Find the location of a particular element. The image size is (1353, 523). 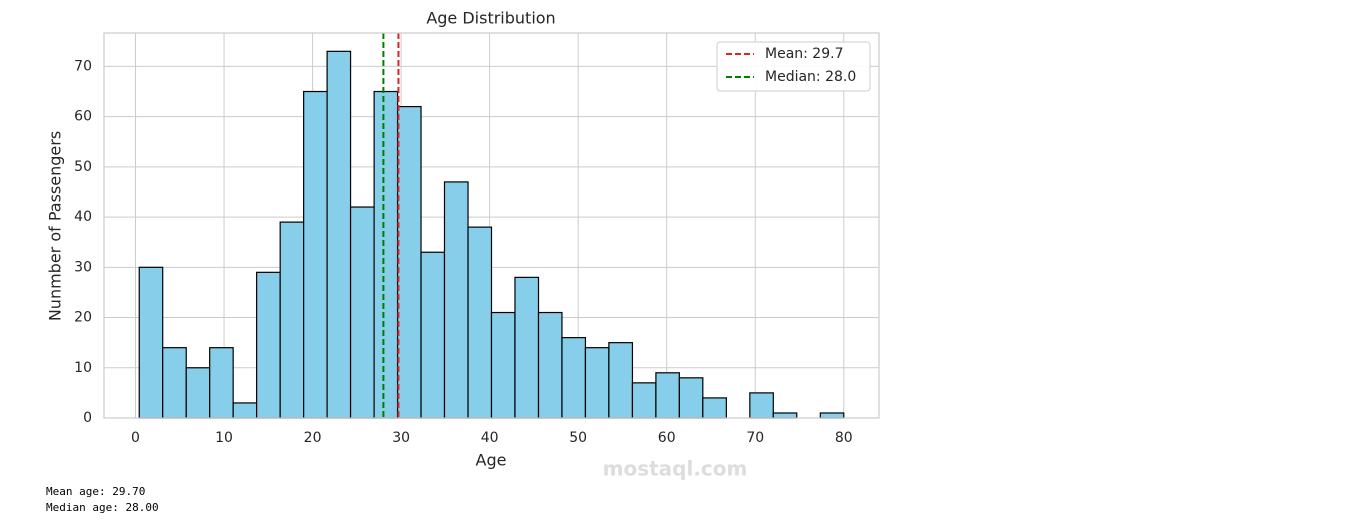

legend-label: Median: 28.0 is located at coordinates (810, 77).